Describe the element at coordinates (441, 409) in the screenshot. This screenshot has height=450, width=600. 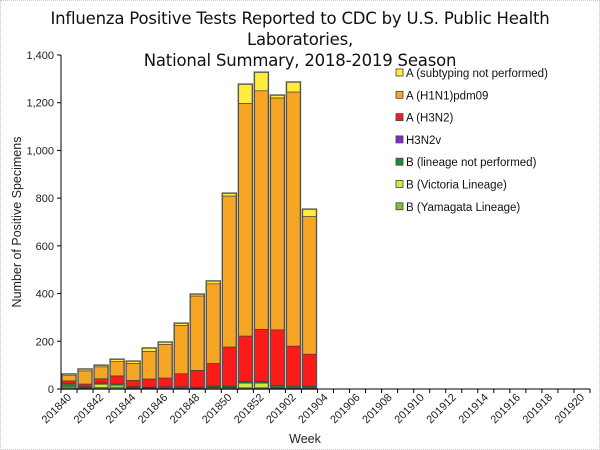
I see `x-tick-label: 201912` at that location.